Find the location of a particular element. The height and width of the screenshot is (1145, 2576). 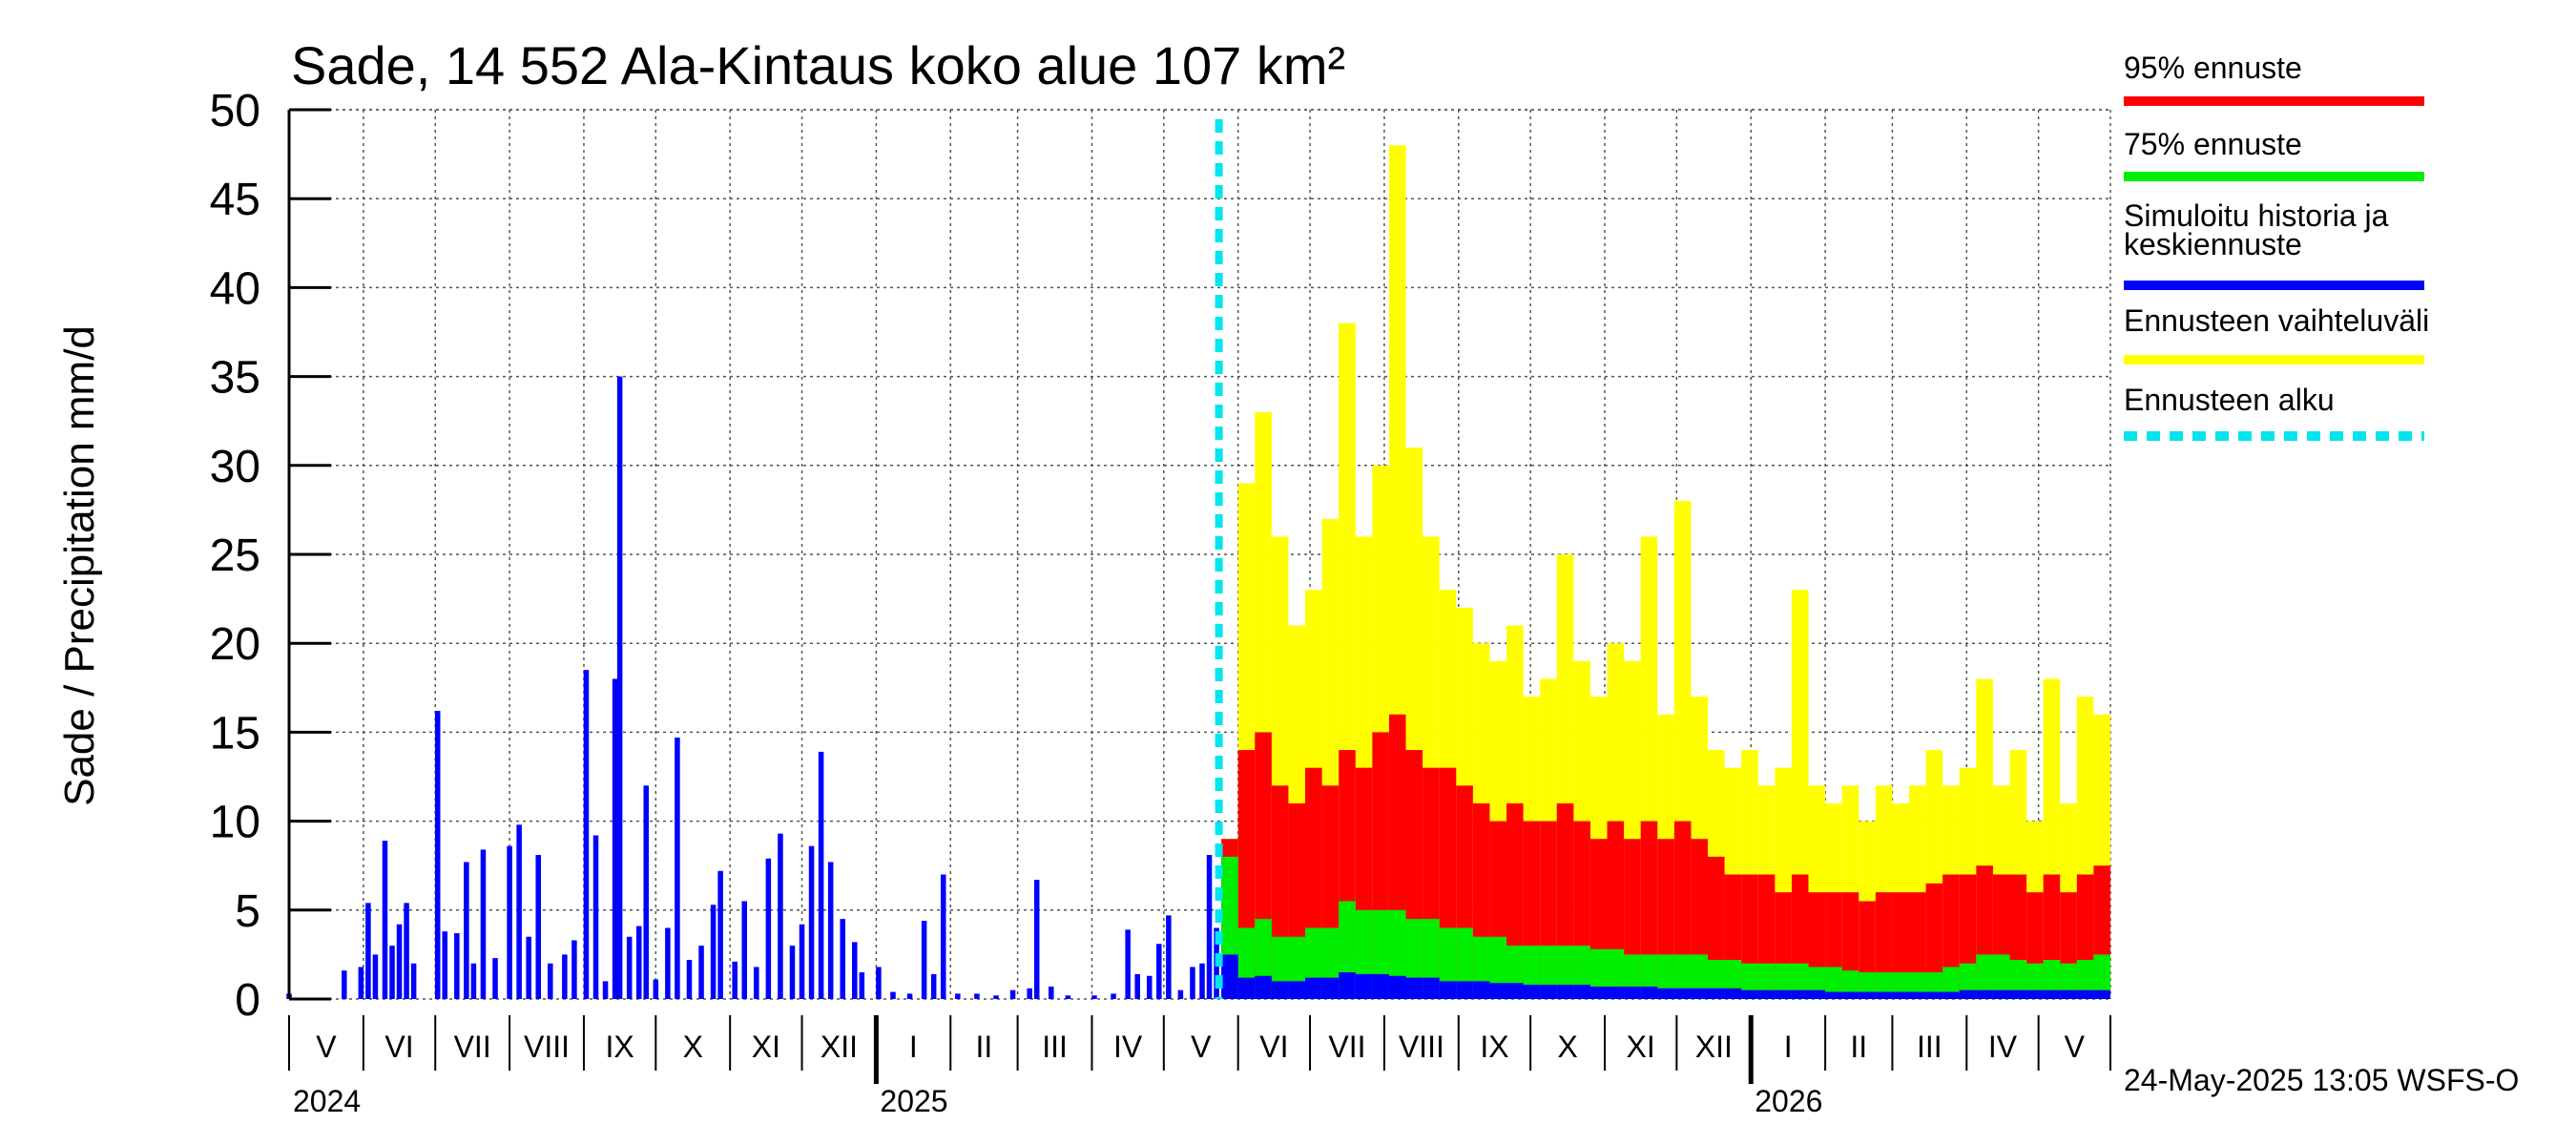

y-tick-label: 50 is located at coordinates (235, 111).